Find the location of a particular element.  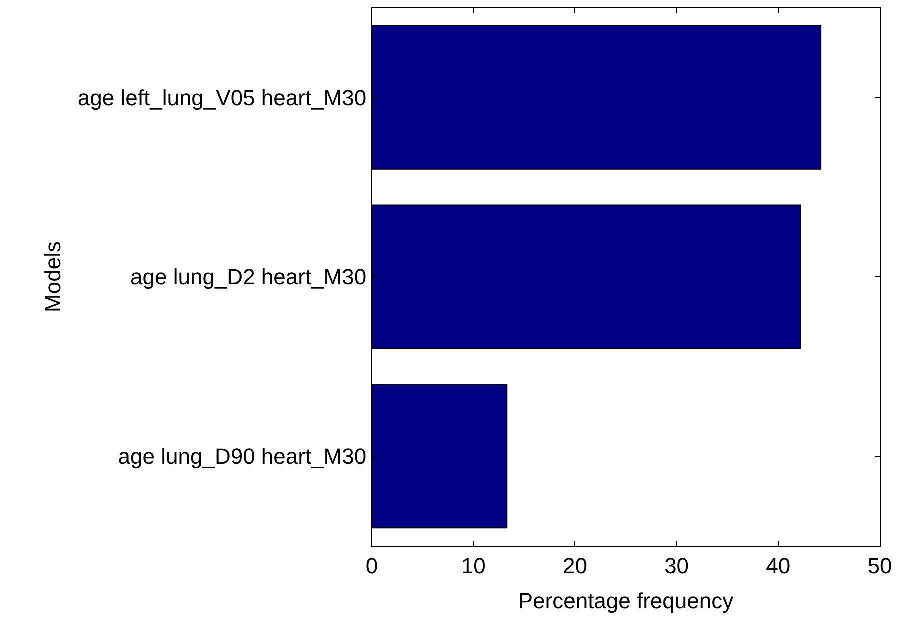

x-tick-label: 50 is located at coordinates (880, 565).